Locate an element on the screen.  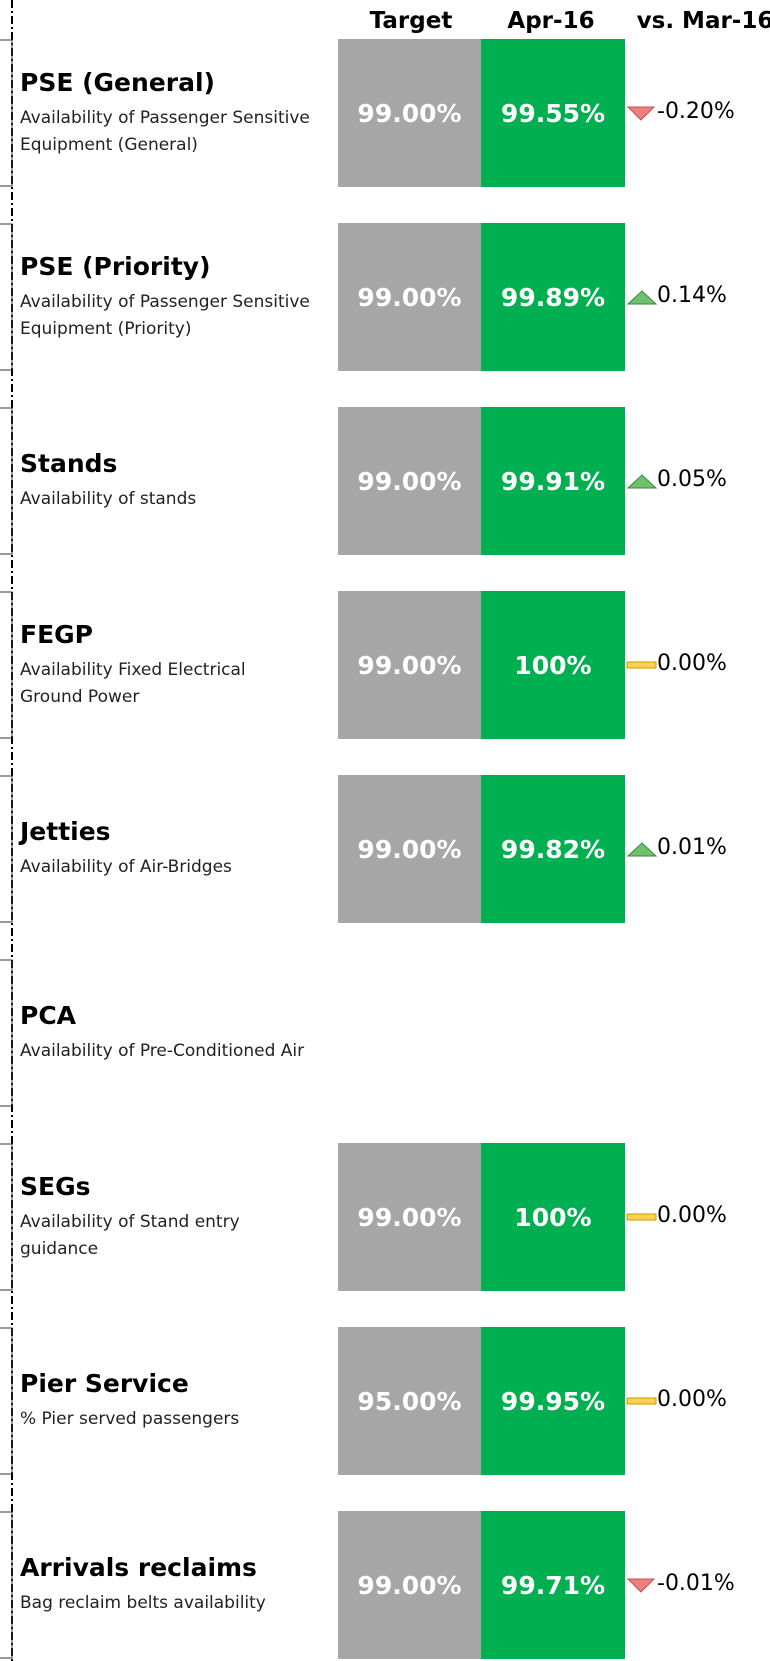
change-cell: 0.14% is located at coordinates (692, 295).